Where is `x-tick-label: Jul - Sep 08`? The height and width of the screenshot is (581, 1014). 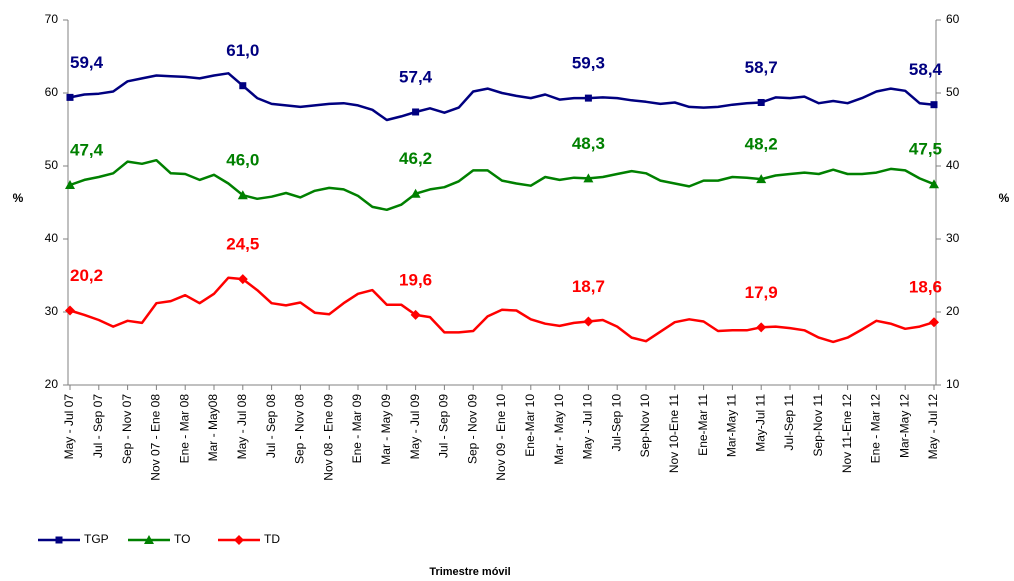
x-tick-label: Jul - Sep 08 is located at coordinates (271, 426).